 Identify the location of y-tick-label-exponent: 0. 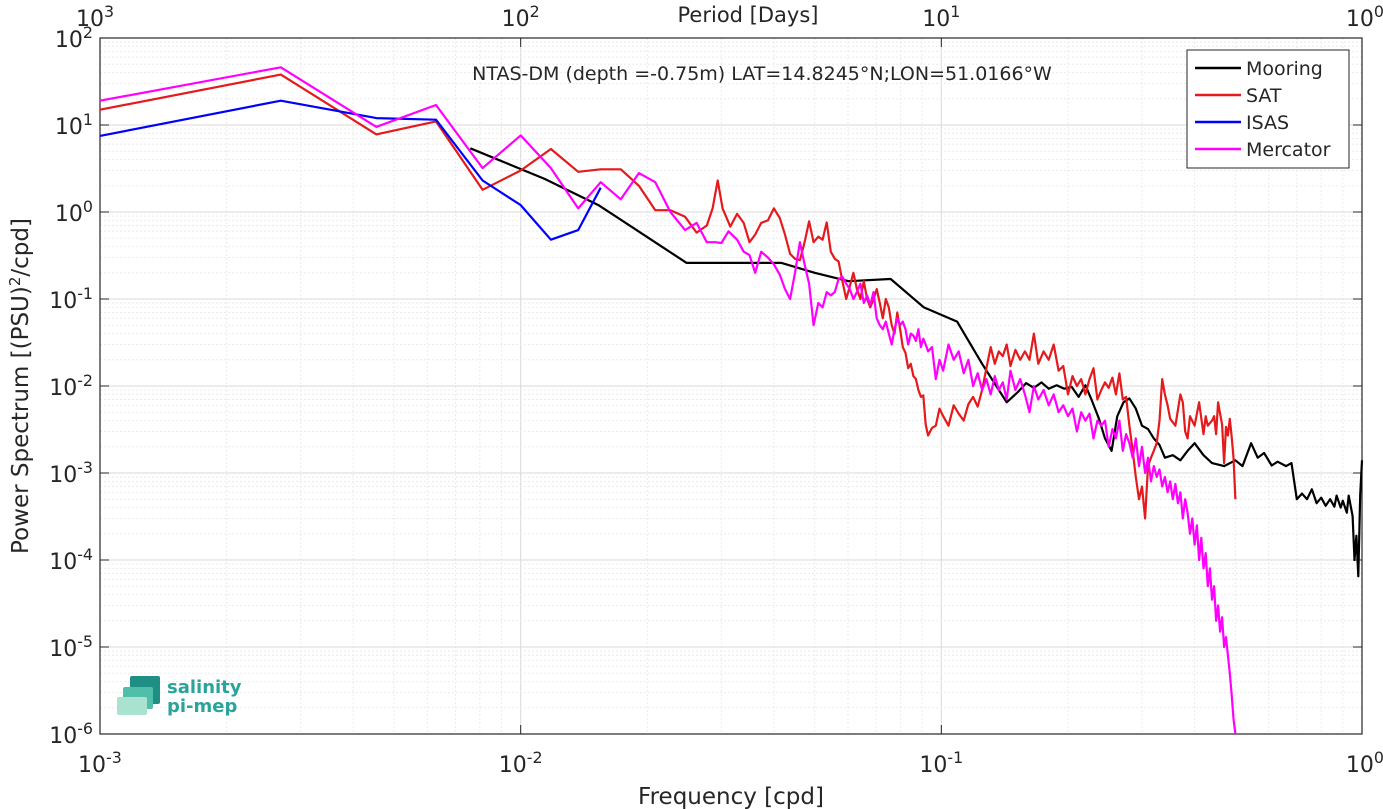
(88, 206).